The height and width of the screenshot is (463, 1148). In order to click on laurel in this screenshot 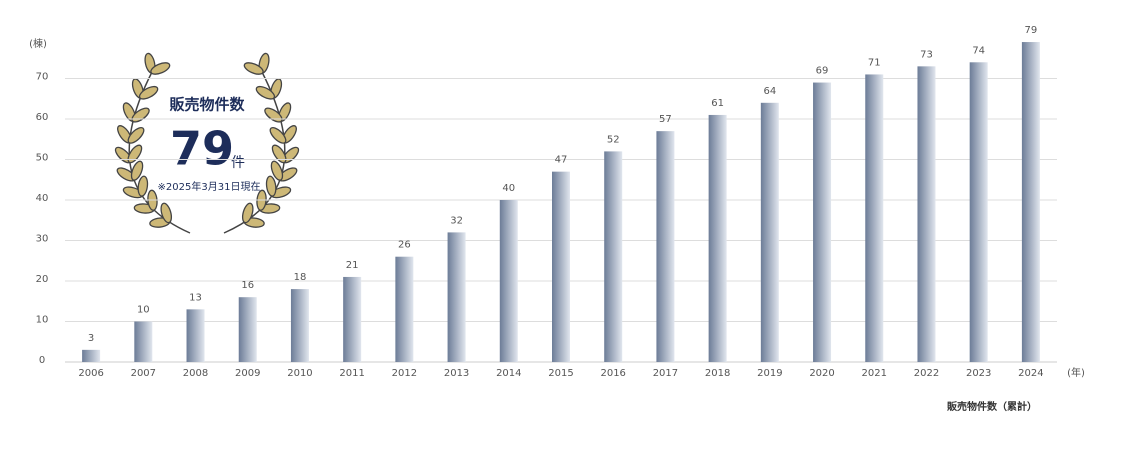, I will do `click(207, 143)`.